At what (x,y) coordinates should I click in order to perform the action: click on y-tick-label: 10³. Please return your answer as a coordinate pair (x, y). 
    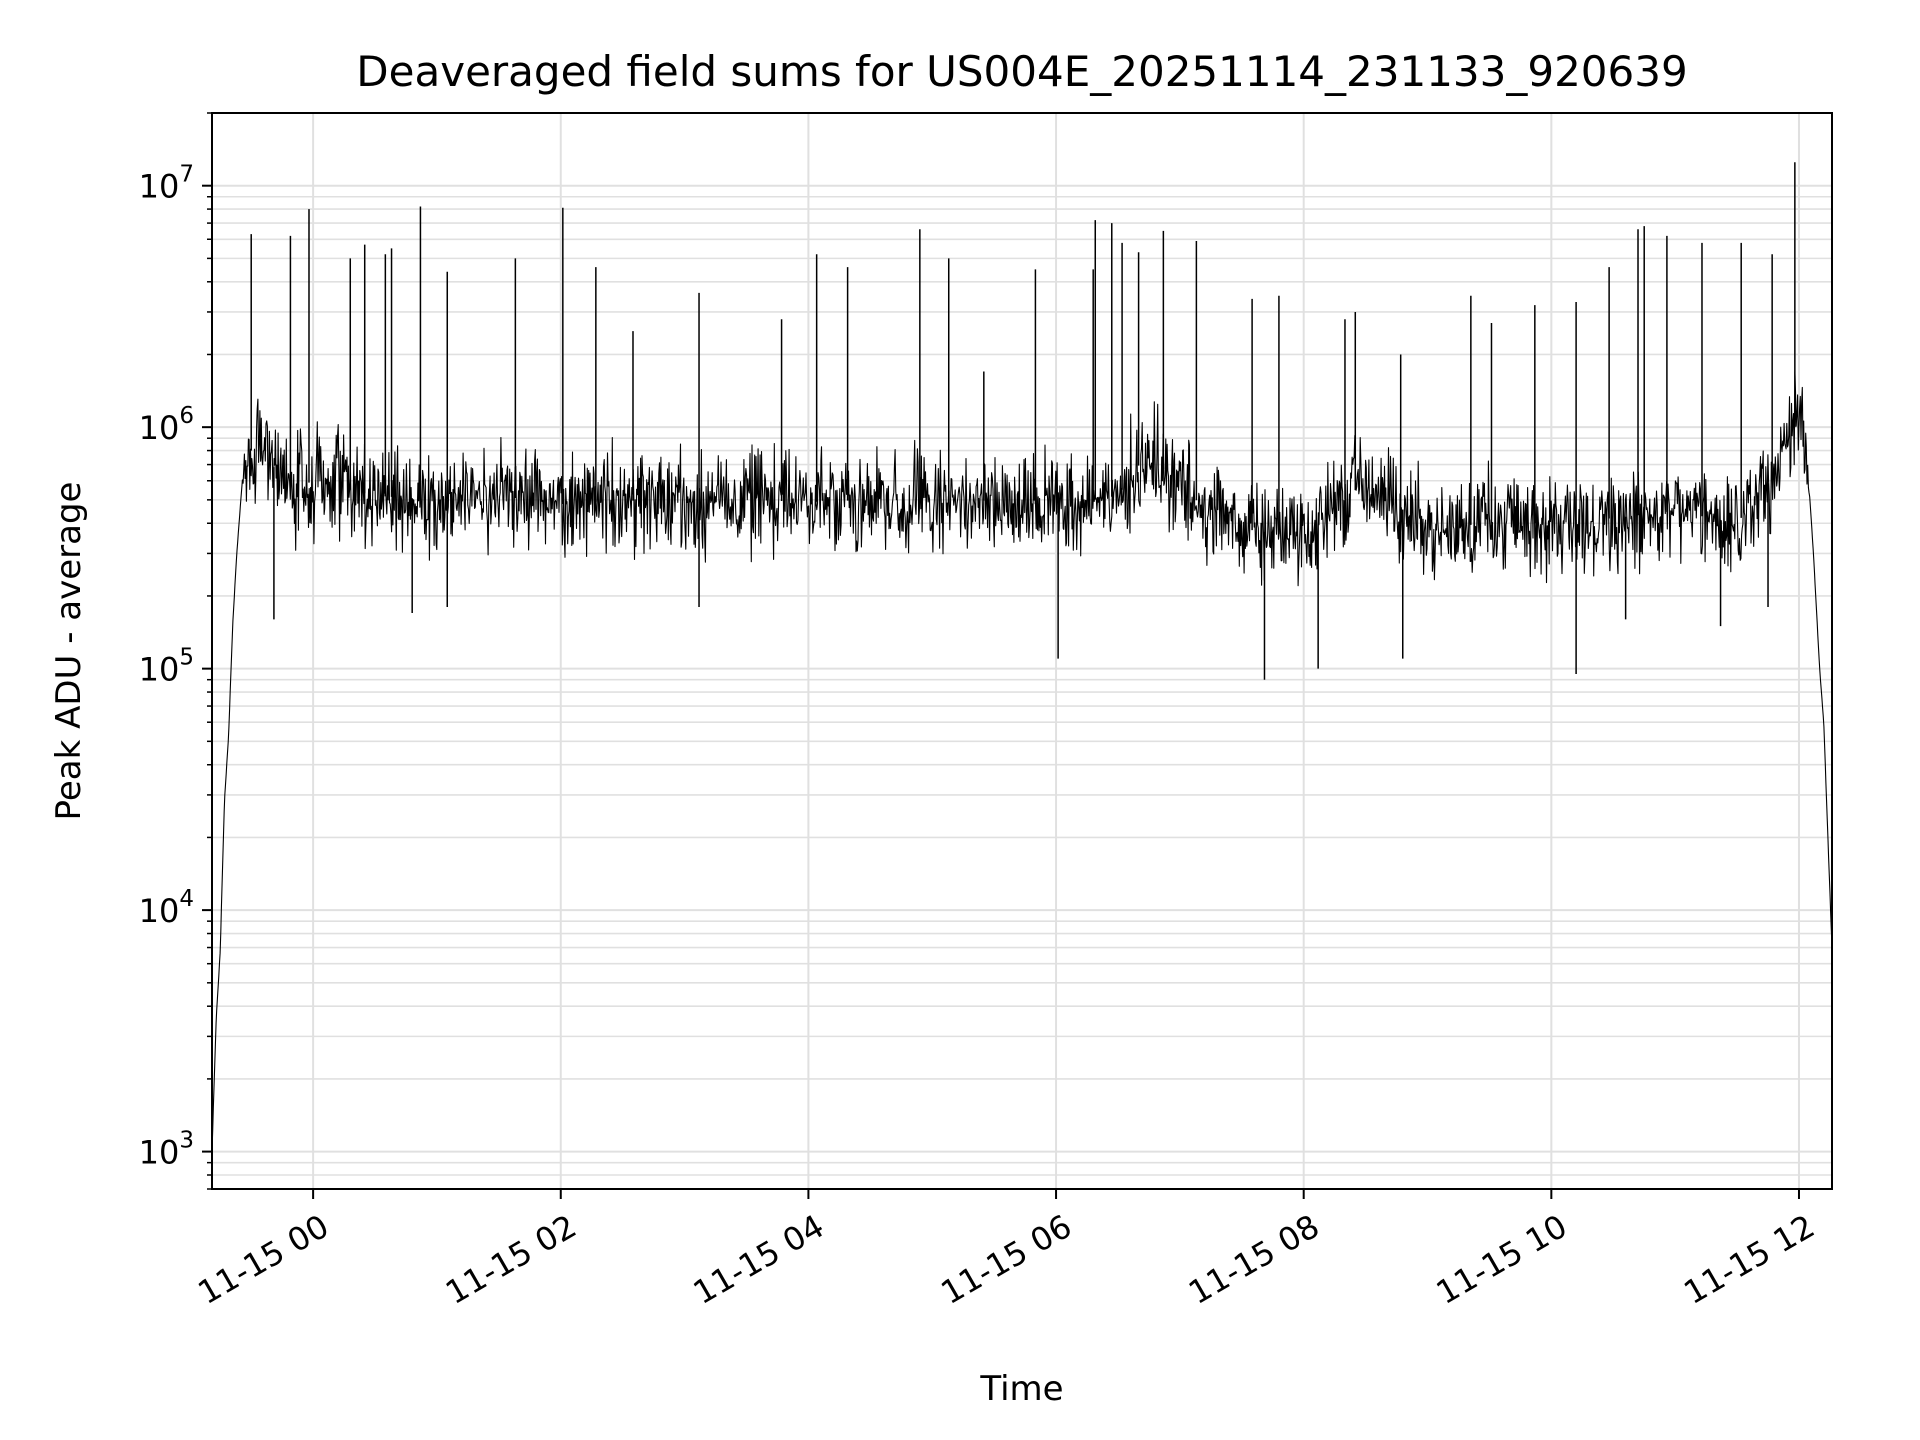
    Looking at the image, I should click on (166, 1150).